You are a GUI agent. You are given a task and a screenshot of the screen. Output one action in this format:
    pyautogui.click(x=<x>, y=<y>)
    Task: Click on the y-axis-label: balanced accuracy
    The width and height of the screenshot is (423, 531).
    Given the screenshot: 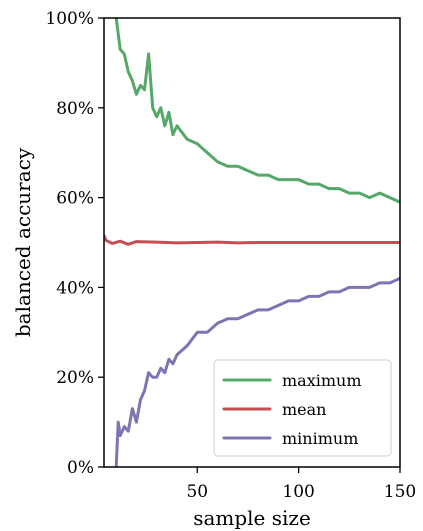 What is the action you would take?
    pyautogui.click(x=23, y=242)
    